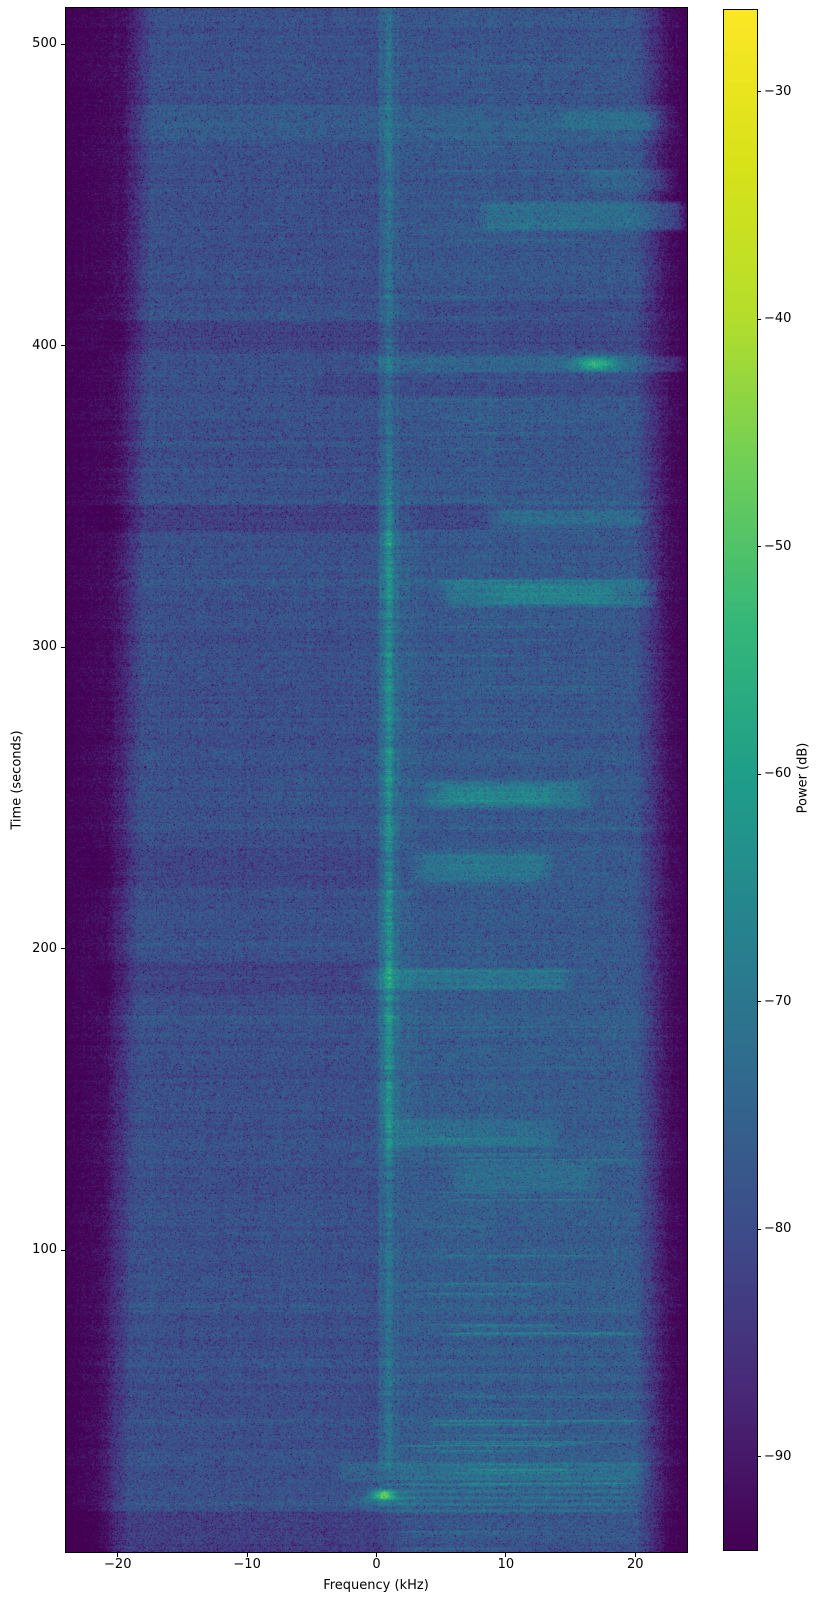 The image size is (823, 1603). Describe the element at coordinates (778, 774) in the screenshot. I see `colorbar-tick-label: −60` at that location.